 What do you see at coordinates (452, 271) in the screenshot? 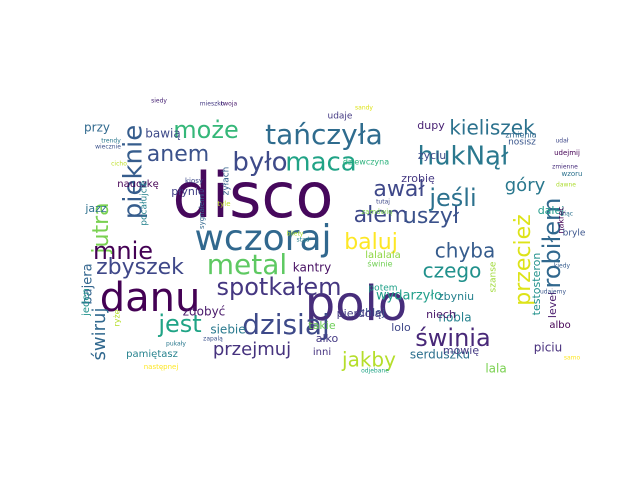
I see `cloud-word: czego` at bounding box center [452, 271].